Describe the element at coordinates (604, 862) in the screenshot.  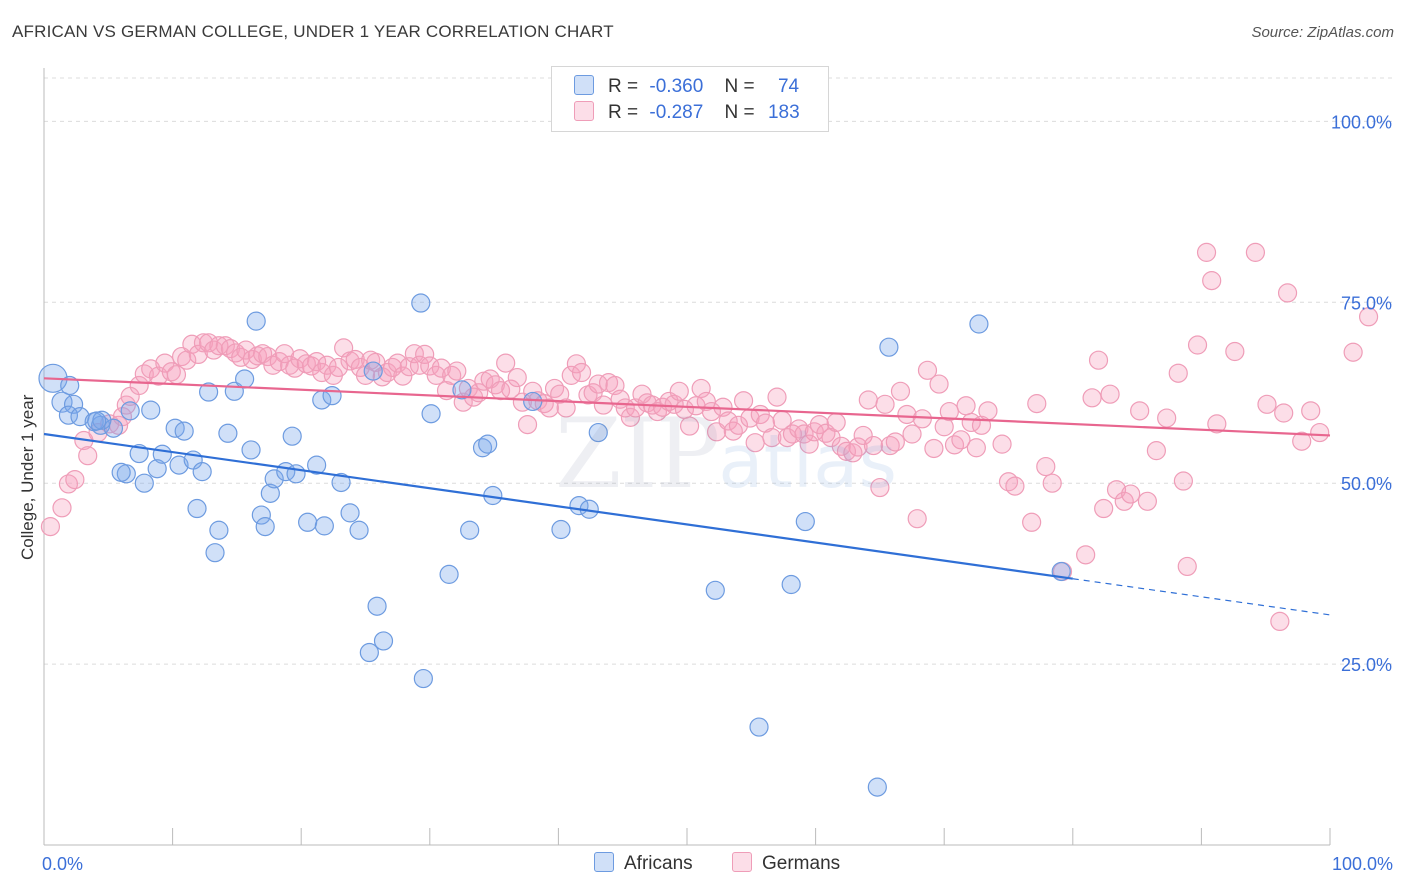
I see `africans-legend-swatch` at that location.